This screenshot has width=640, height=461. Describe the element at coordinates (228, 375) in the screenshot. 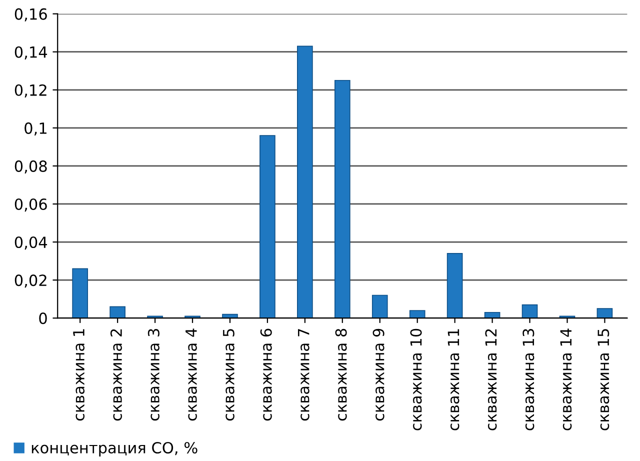

I see `x-tick-label: скважина 5` at that location.